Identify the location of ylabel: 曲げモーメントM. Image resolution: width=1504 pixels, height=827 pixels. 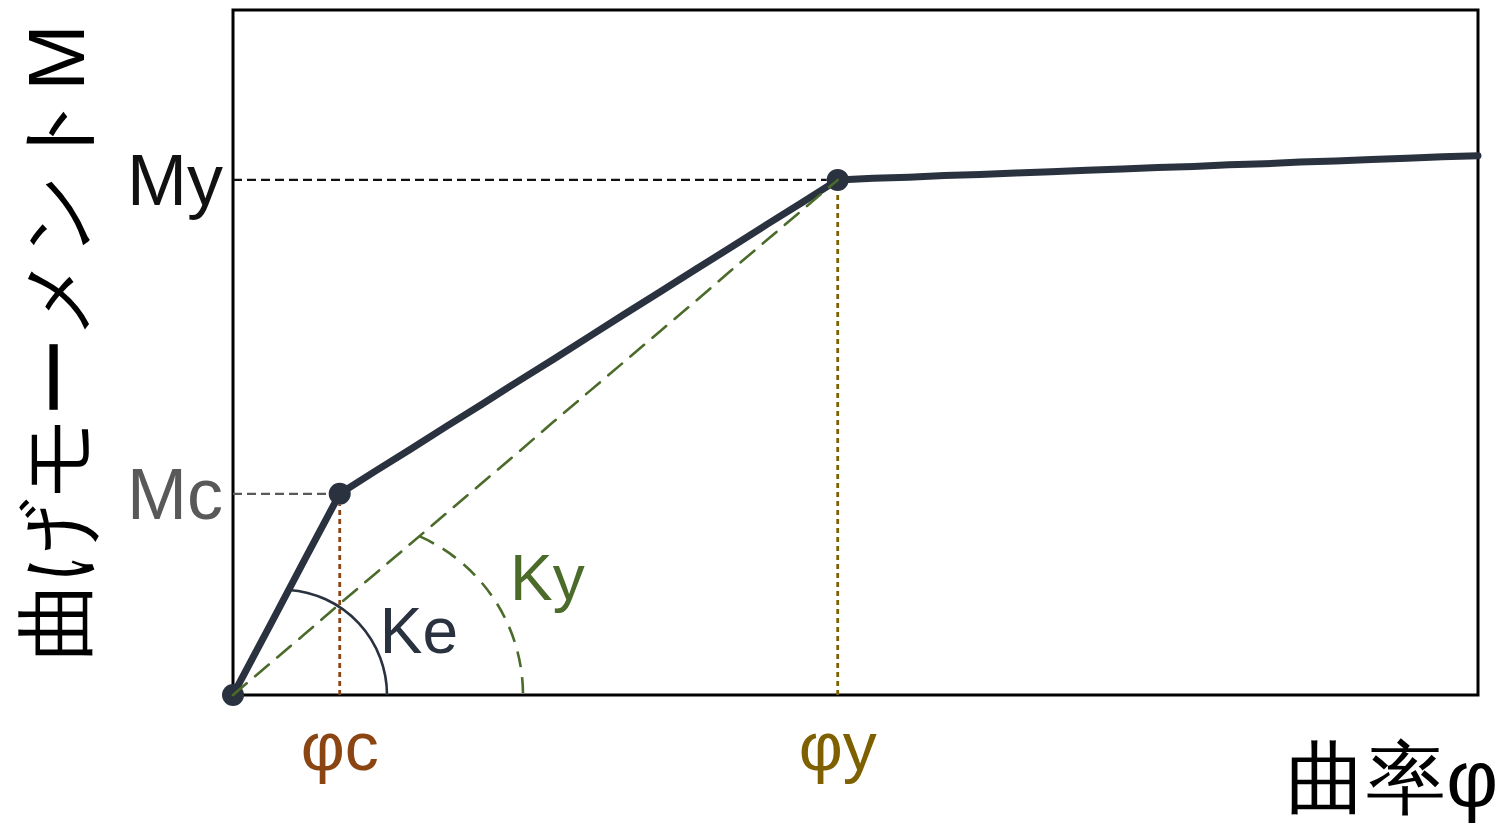
(56, 342).